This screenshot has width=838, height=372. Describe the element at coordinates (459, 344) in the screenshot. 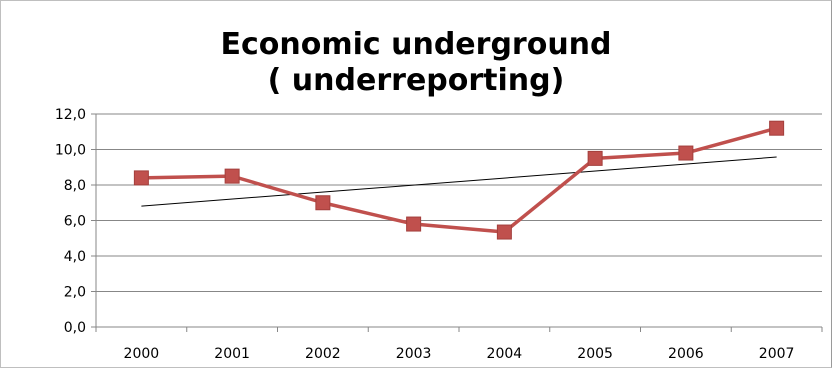

I see `x-axis: 2000 2001 2002 2003 2004 2005 2006 2007` at that location.